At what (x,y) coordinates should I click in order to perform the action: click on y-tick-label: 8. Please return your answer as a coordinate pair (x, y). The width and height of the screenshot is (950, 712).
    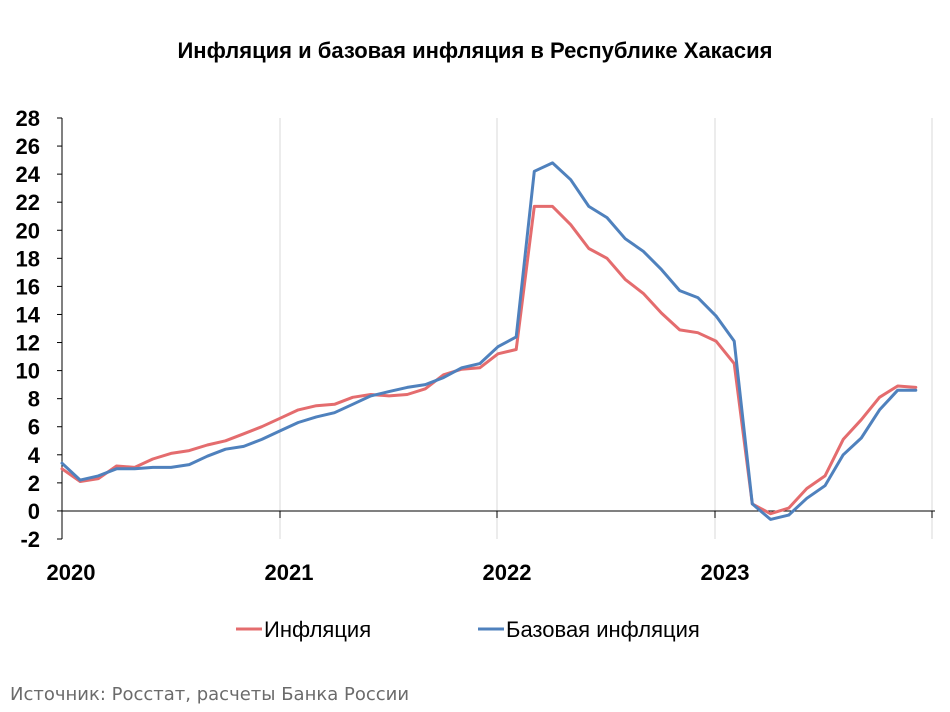
    Looking at the image, I should click on (34, 399).